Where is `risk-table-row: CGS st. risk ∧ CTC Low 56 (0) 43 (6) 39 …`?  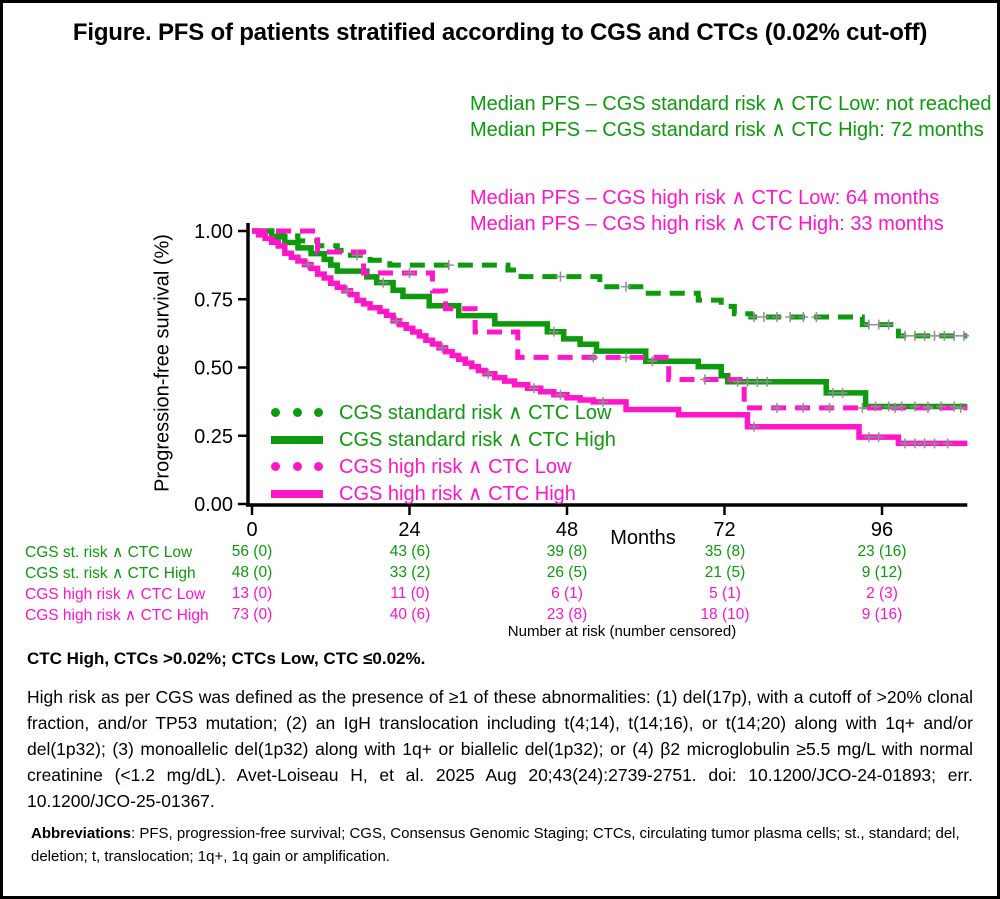
risk-table-row: CGS st. risk ∧ CTC Low 56 (0) 43 (6) 39 … is located at coordinates (500, 553).